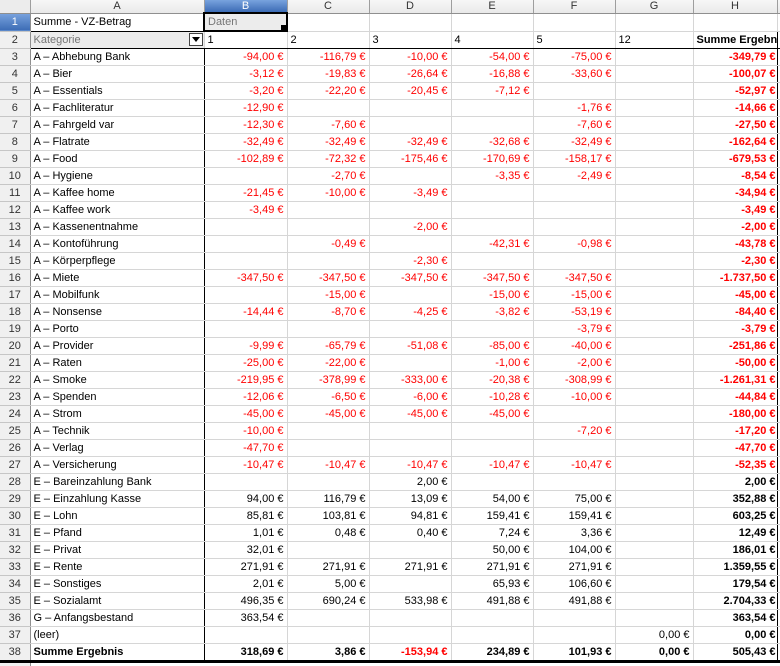  I want to click on cell-F16: -347,50 €, so click(574, 278).